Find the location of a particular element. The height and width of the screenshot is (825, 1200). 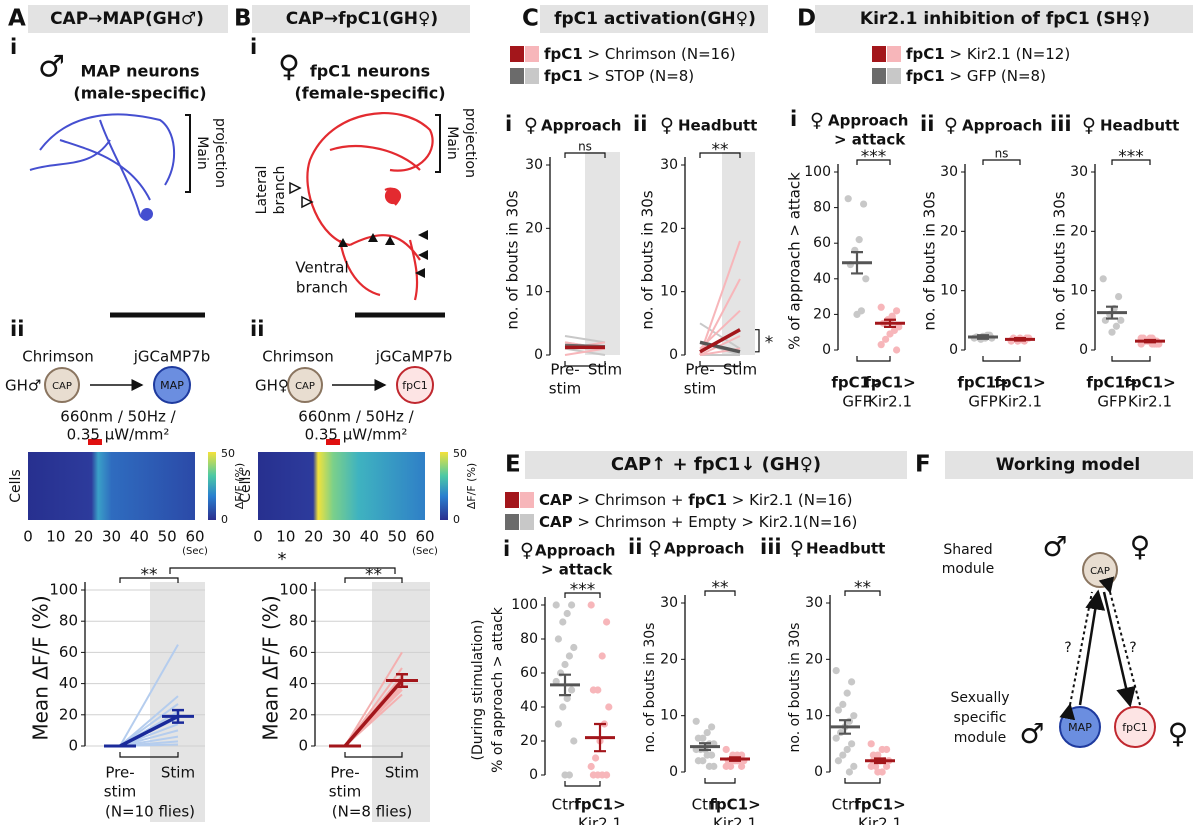

panel-letter: C is located at coordinates (530, 19).